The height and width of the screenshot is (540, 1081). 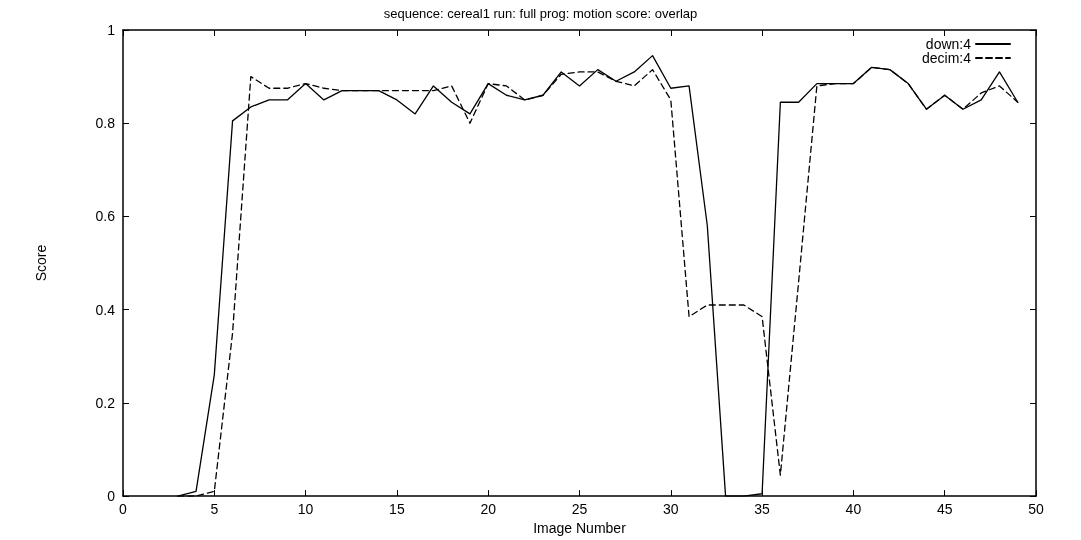 What do you see at coordinates (540, 13) in the screenshot?
I see `chart-title: sequence: cereal1 run: full prog: motion score: overlap` at bounding box center [540, 13].